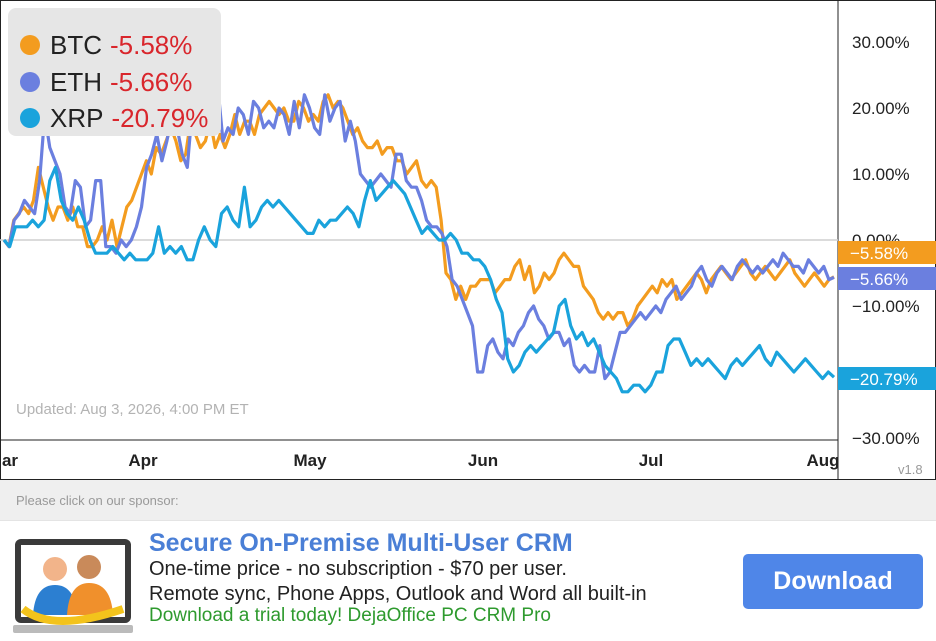 This screenshot has width=936, height=641. Describe the element at coordinates (886, 438) in the screenshot. I see `y-tick-label: −30.00%` at that location.